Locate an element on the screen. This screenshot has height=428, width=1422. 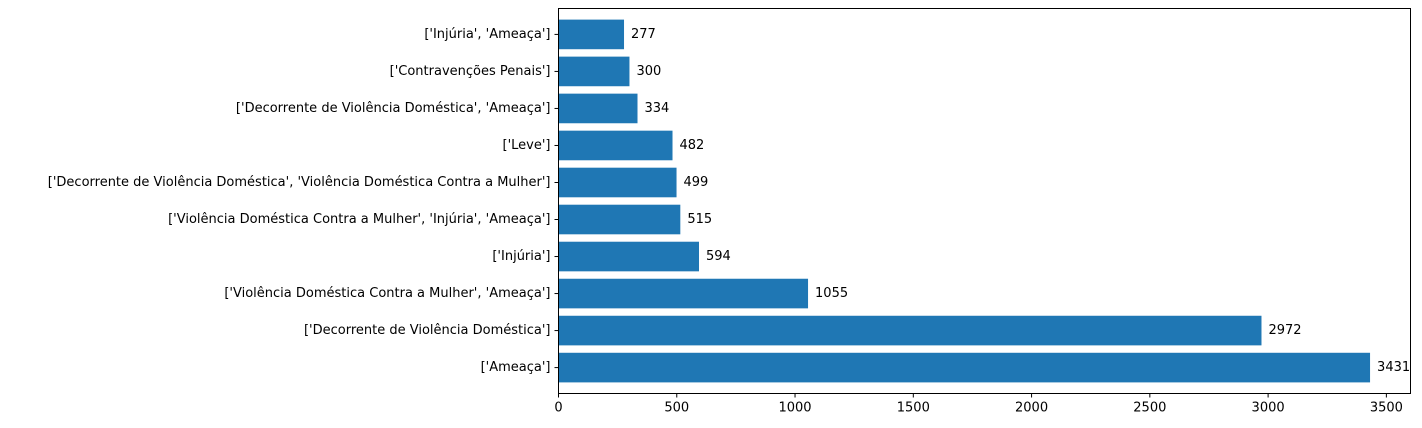
x-axis: 0 500 1000 1500 2000 2500 3000 3500 is located at coordinates (978, 404).